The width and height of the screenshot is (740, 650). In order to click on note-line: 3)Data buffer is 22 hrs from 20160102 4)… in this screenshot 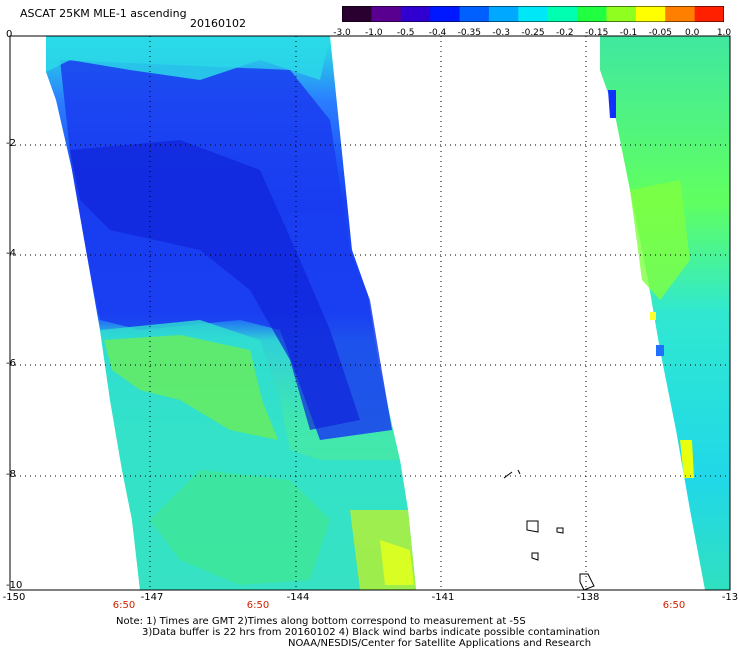, I will do `click(371, 632)`.